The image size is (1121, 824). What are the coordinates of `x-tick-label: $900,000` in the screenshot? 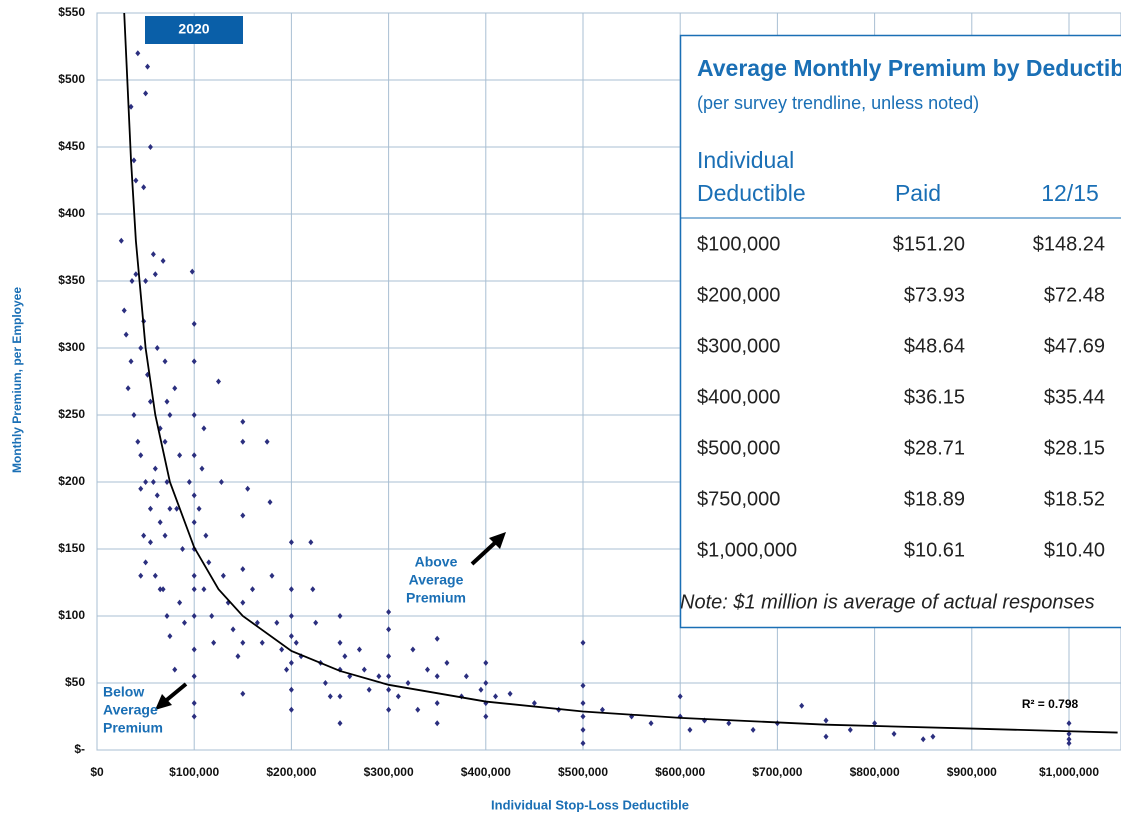 It's located at (972, 772).